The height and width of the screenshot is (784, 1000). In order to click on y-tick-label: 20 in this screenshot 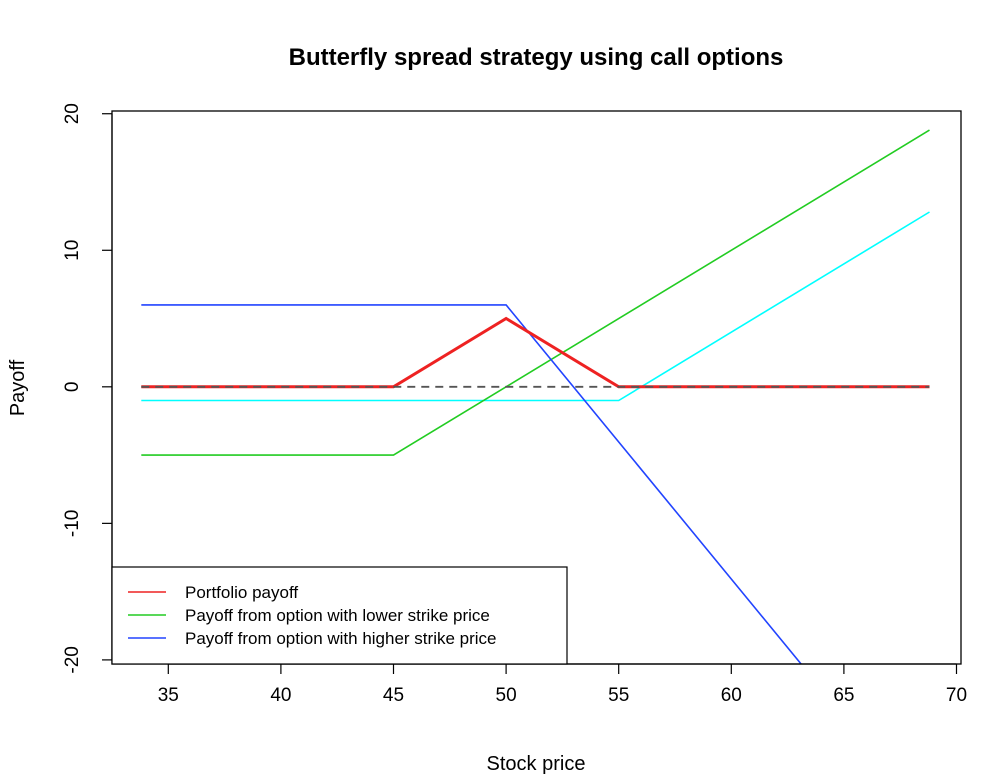, I will do `click(72, 113)`.